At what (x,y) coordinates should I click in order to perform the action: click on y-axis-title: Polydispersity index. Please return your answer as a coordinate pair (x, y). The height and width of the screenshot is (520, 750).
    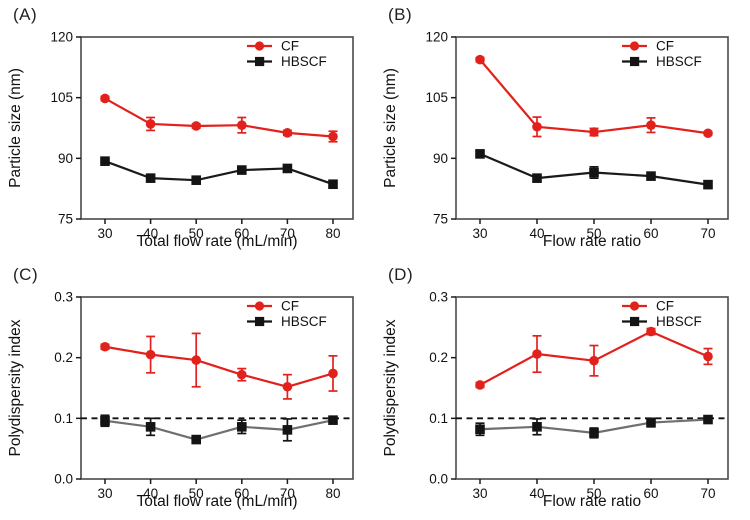
    Looking at the image, I should click on (390, 387).